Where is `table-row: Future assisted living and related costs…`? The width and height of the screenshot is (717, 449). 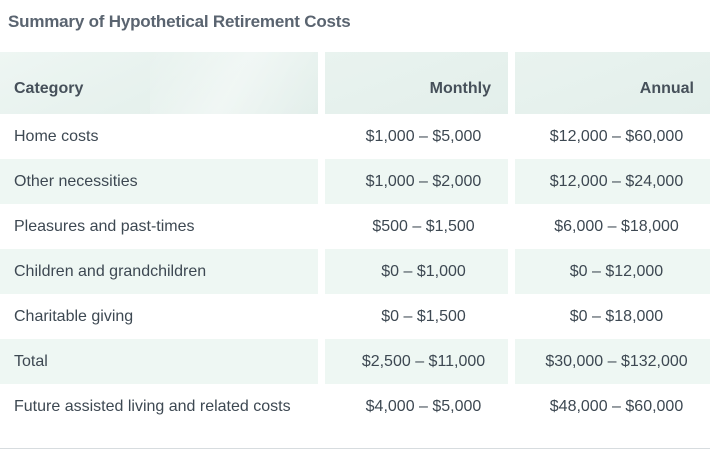 table-row: Future assisted living and related costs… is located at coordinates (355, 406).